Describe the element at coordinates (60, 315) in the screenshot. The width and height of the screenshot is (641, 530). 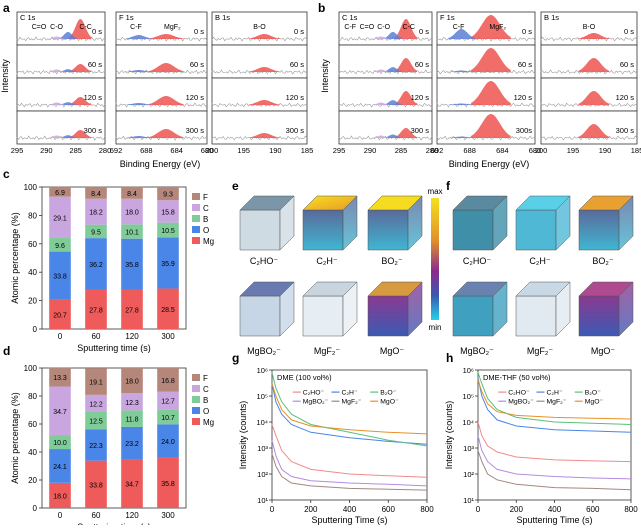
I see `bar-data-label: 20.7` at that location.